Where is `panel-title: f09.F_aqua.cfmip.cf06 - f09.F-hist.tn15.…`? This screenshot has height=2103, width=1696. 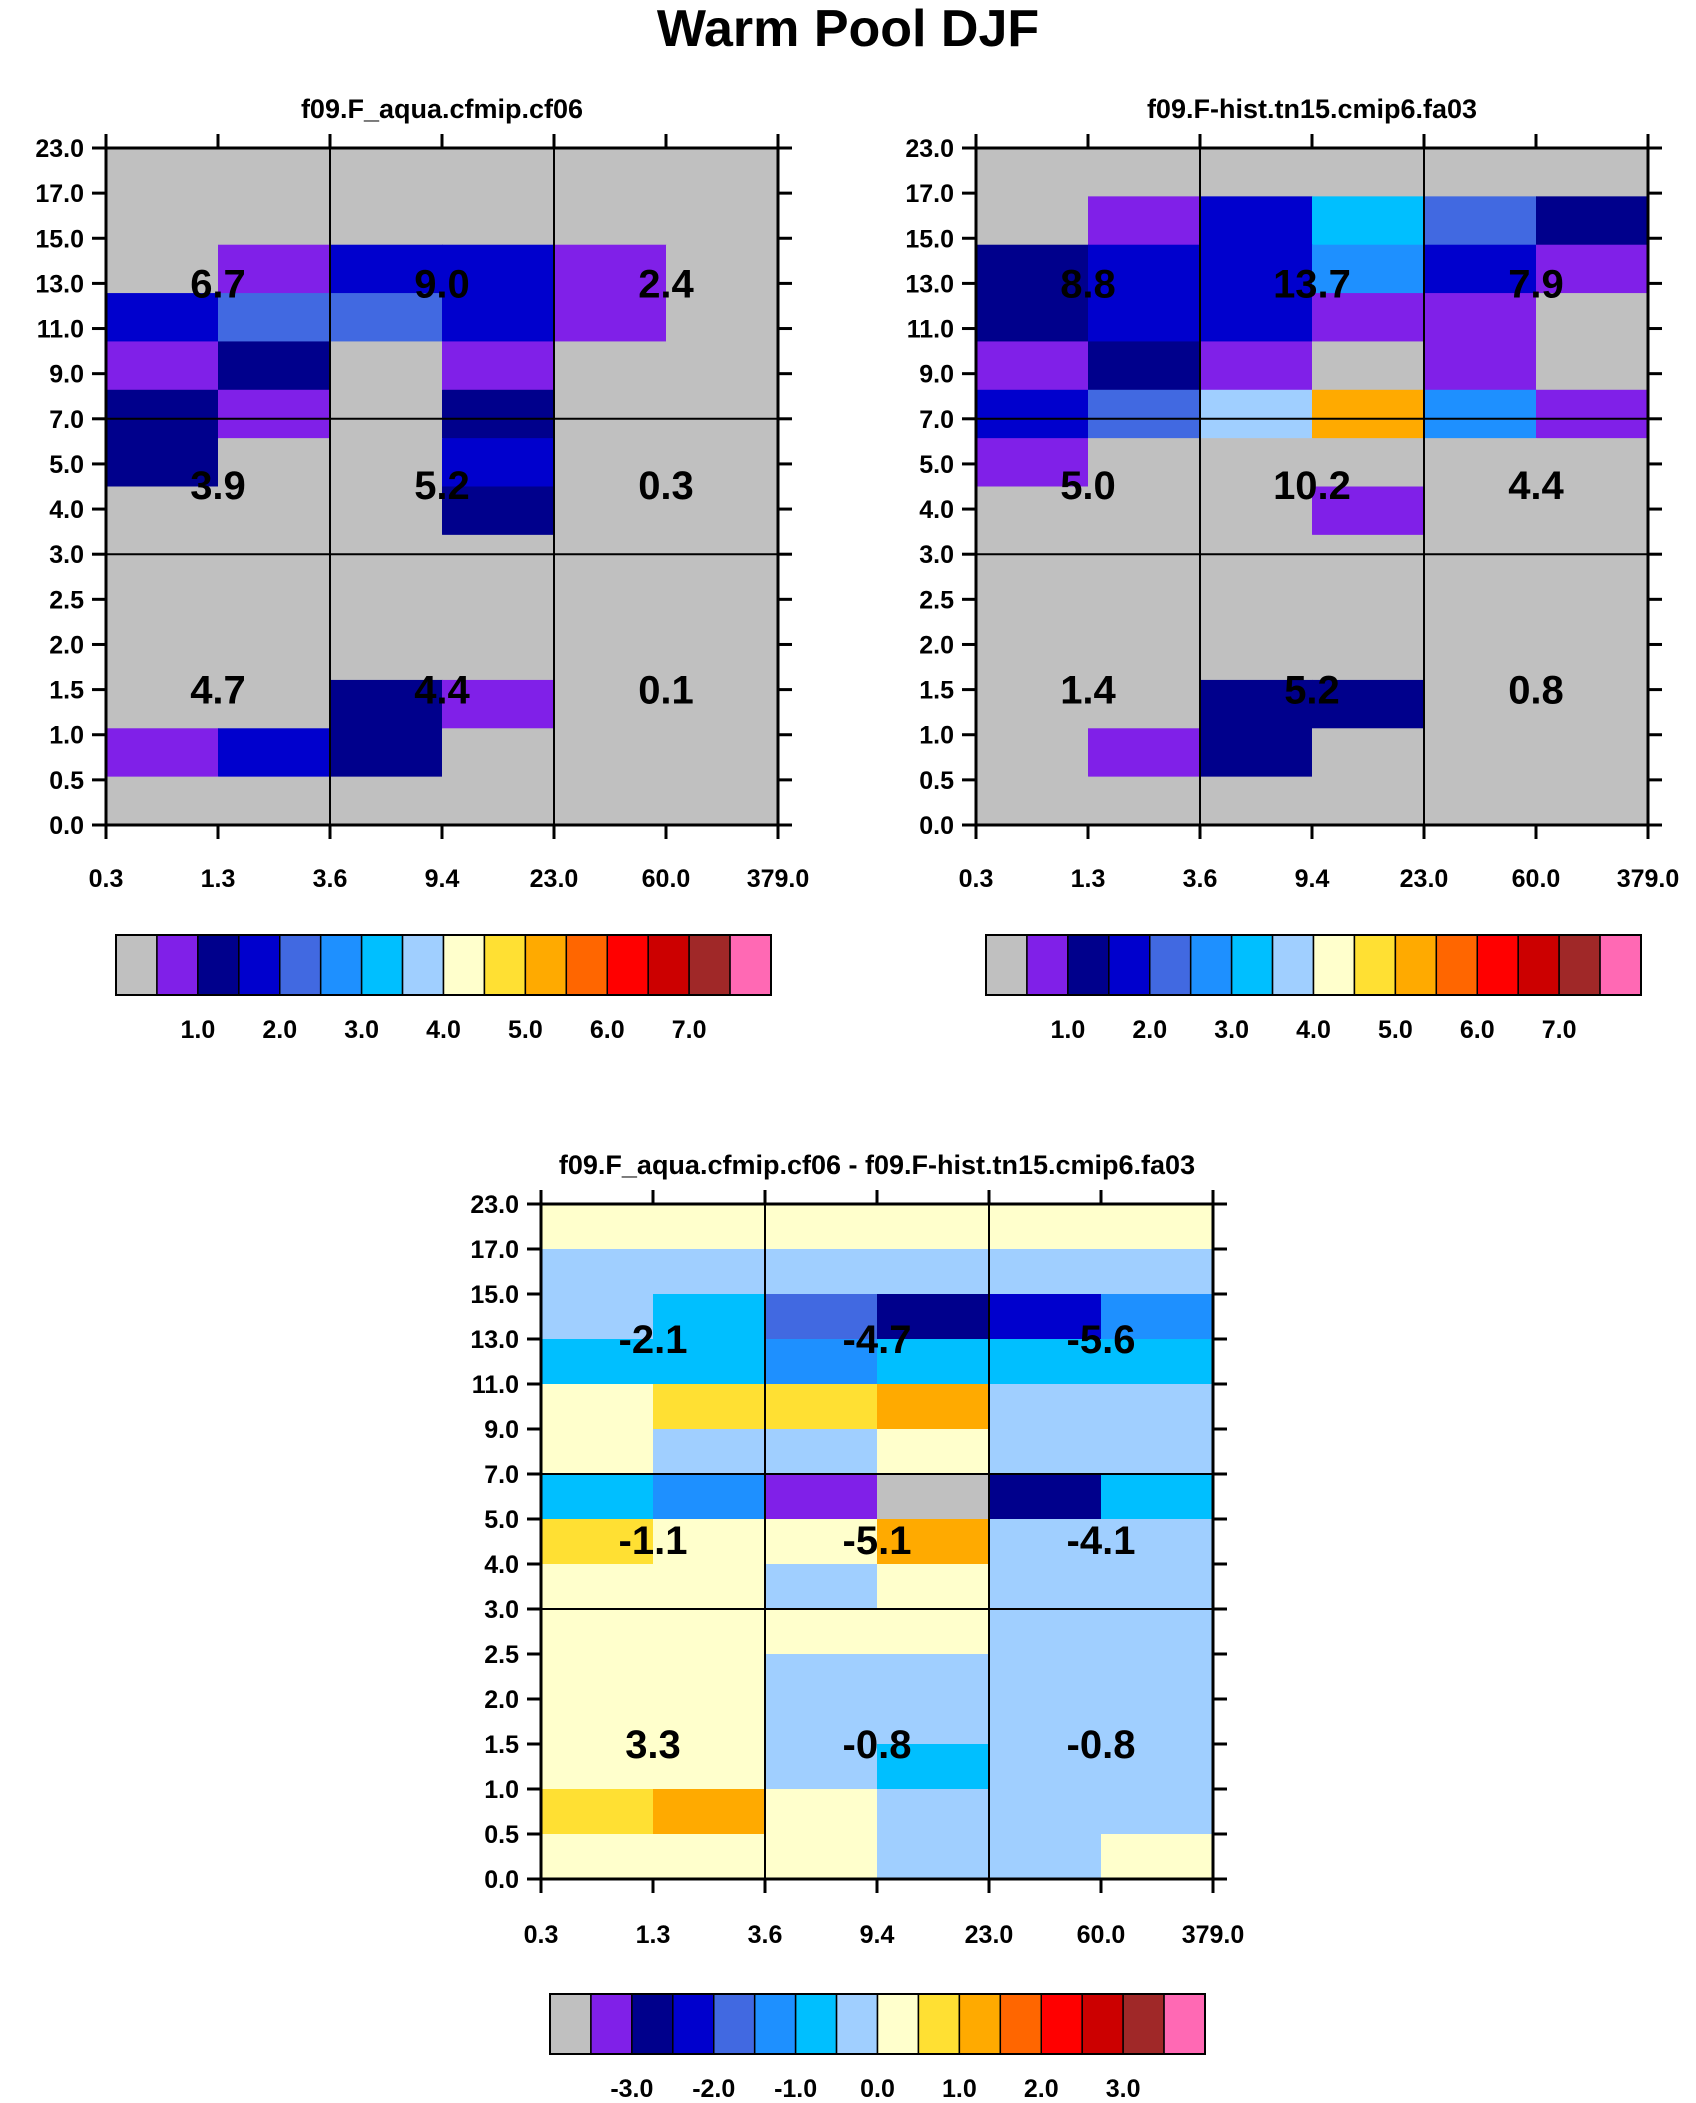 panel-title: f09.F_aqua.cfmip.cf06 - f09.F-hist.tn15.… is located at coordinates (877, 1165).